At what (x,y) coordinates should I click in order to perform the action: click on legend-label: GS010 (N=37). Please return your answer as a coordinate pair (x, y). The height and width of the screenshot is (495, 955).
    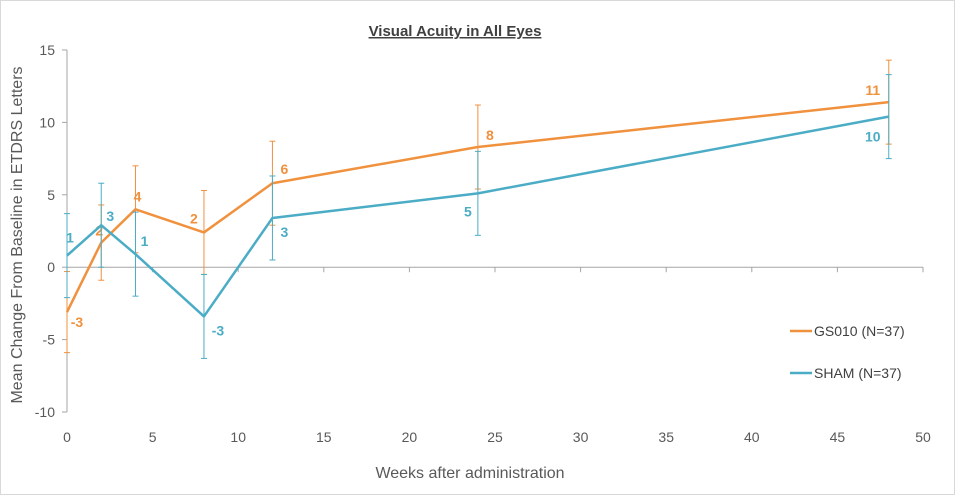
    Looking at the image, I should click on (859, 331).